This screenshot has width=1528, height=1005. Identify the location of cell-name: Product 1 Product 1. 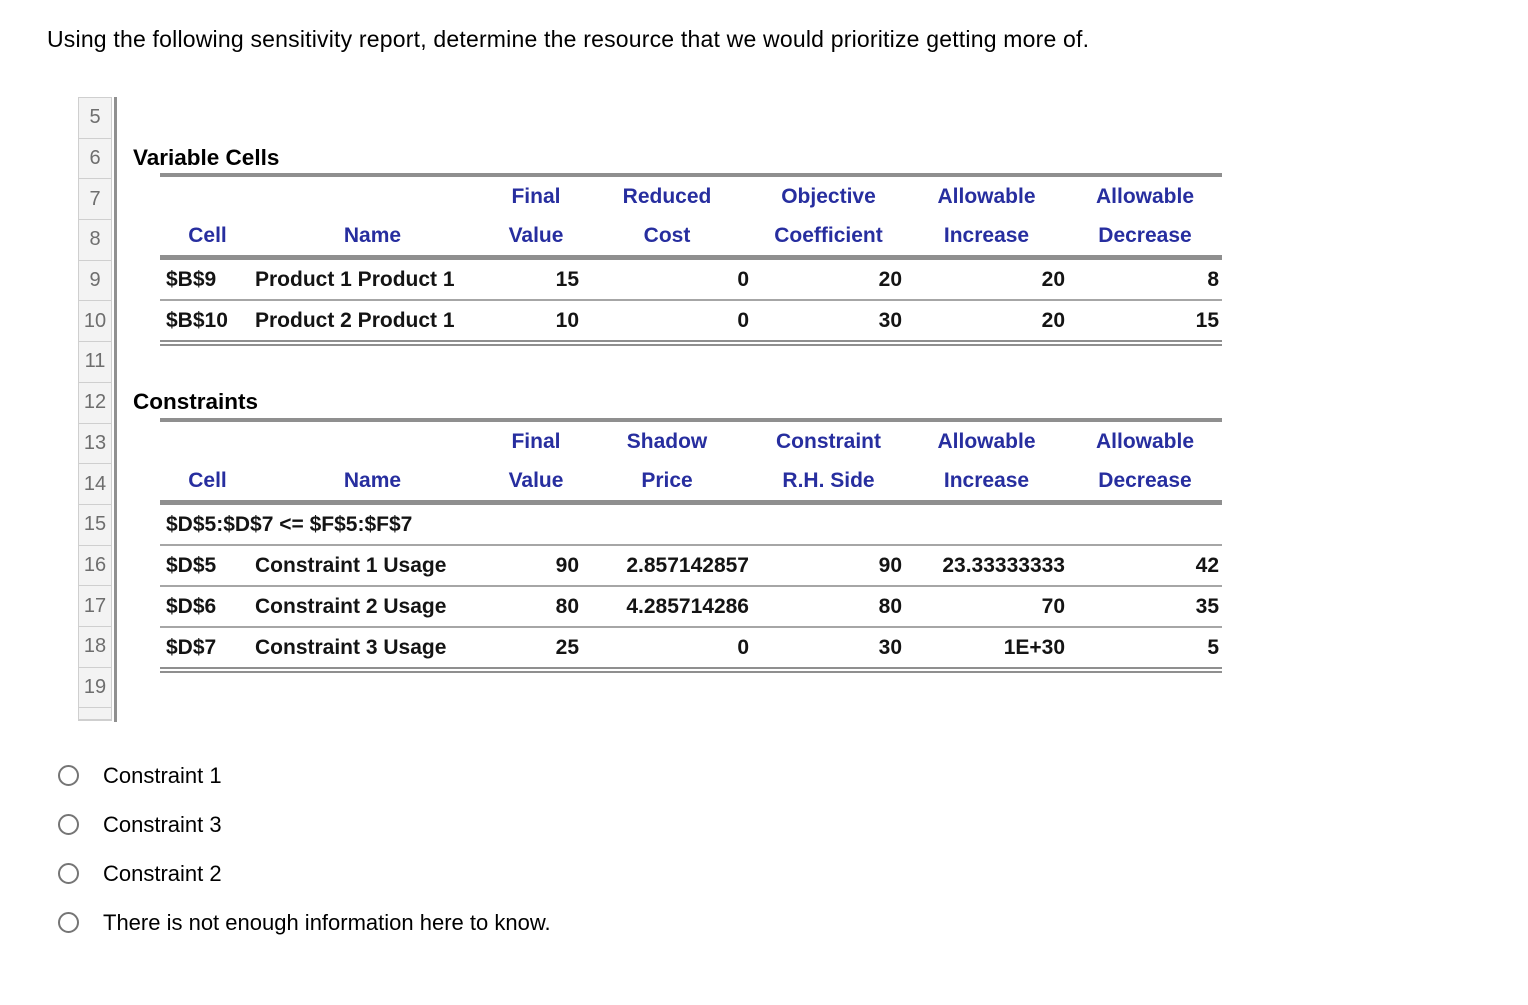
(355, 279).